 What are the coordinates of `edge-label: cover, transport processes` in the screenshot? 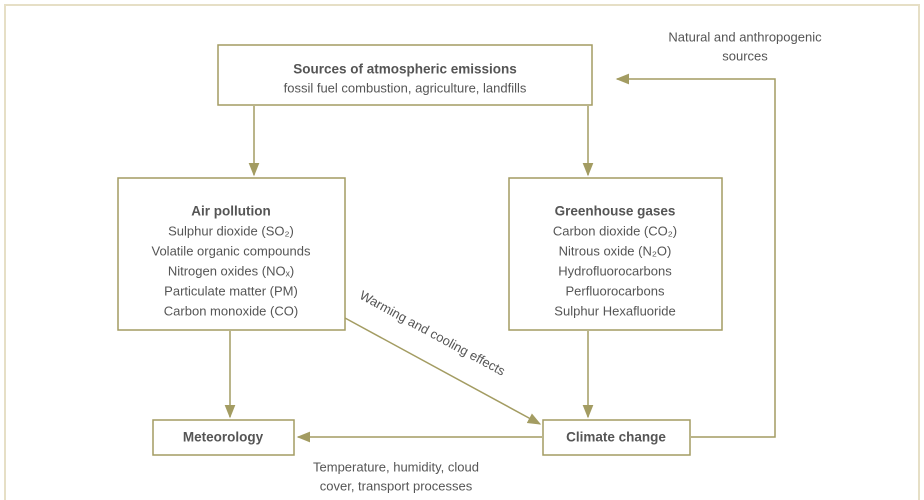 It's located at (396, 485).